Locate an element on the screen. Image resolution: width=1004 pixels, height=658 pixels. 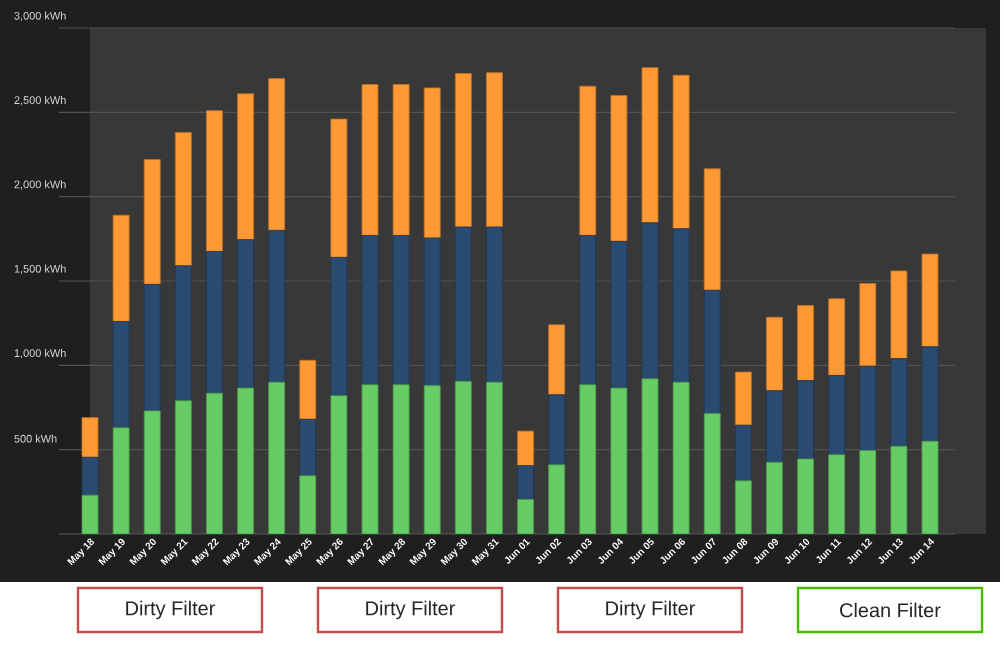
text: Clean Filter is located at coordinates (890, 610).